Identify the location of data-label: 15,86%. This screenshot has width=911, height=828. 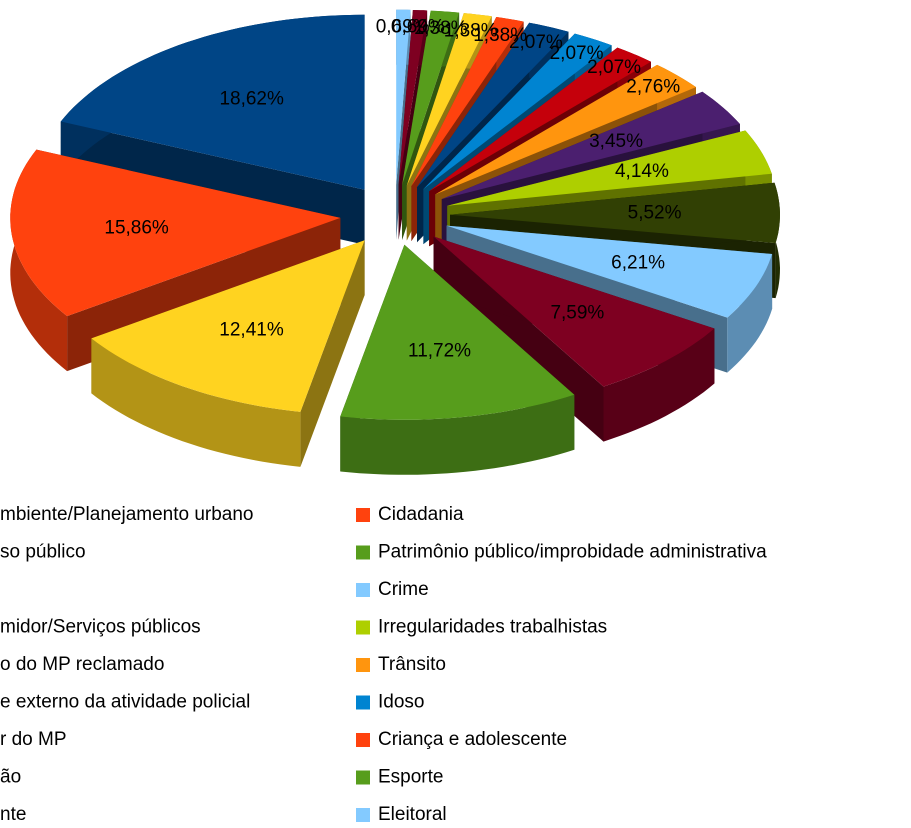
(136, 227).